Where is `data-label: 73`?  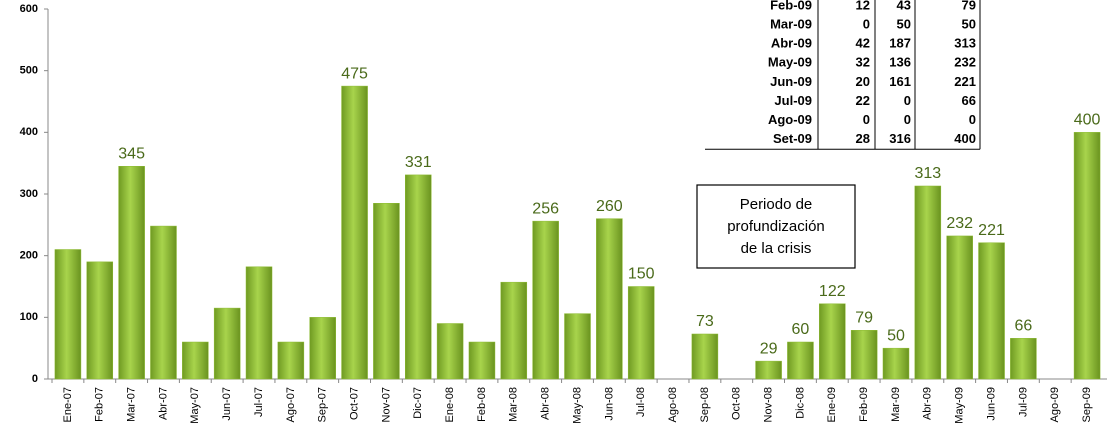
data-label: 73 is located at coordinates (705, 321).